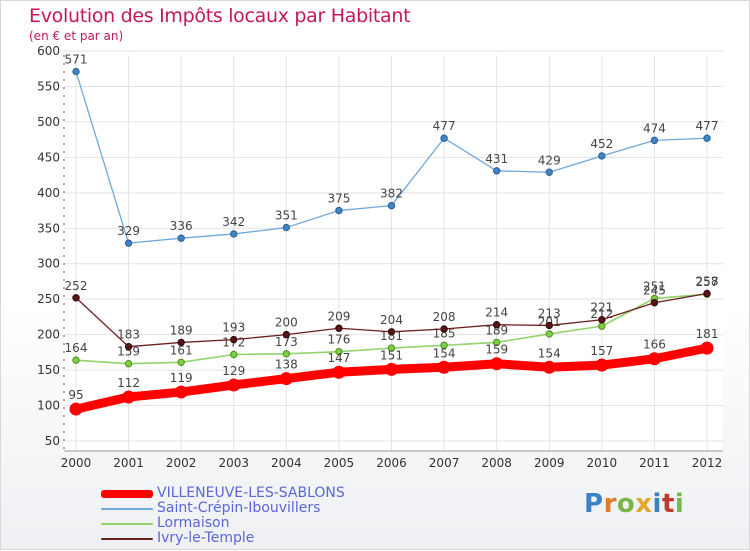  What do you see at coordinates (206, 538) in the screenshot?
I see `legend-label-ivry: Ivry-le-Temple` at bounding box center [206, 538].